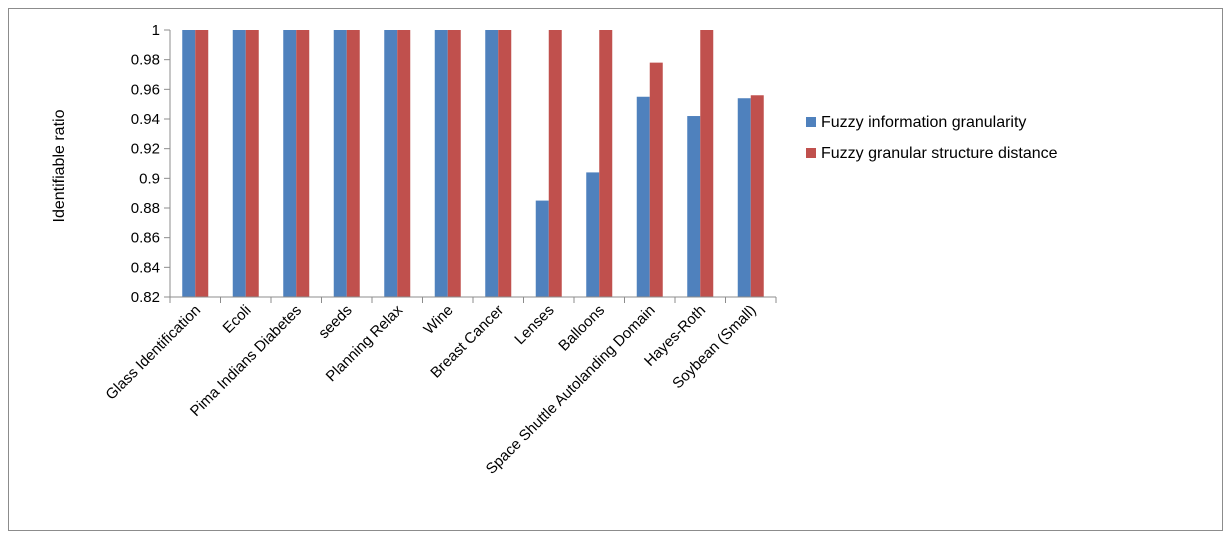  What do you see at coordinates (145, 267) in the screenshot?
I see `y-tick-label: 0.84` at bounding box center [145, 267].